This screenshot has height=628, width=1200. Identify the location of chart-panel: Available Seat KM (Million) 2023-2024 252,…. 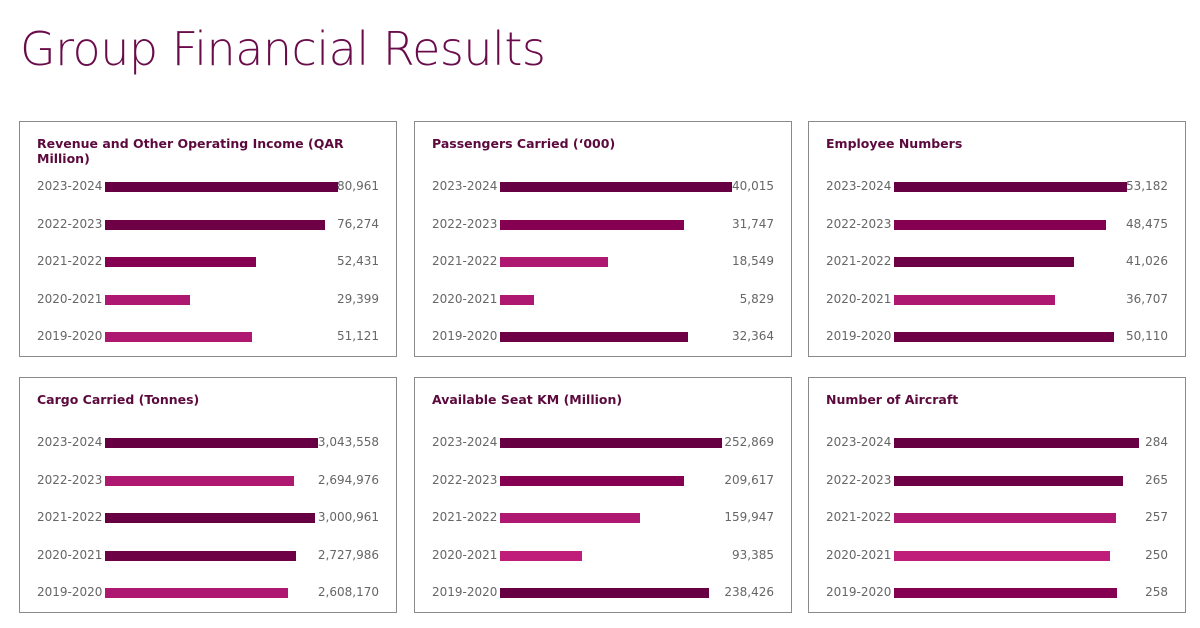
(603, 495).